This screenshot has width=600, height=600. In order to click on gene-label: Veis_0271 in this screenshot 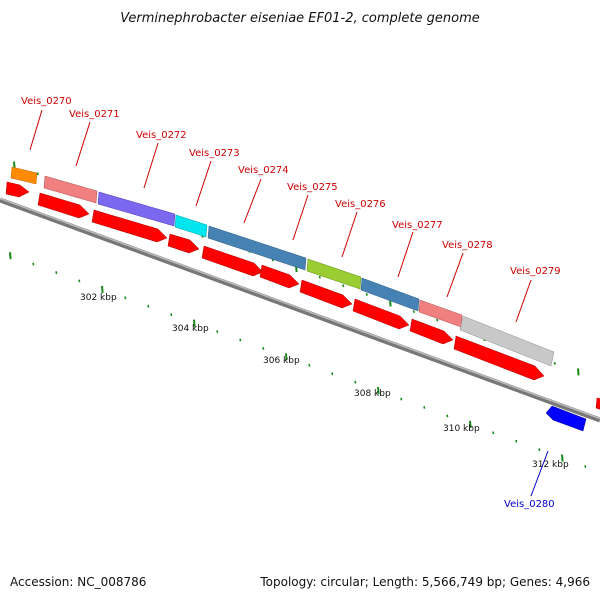, I will do `click(94, 114)`.